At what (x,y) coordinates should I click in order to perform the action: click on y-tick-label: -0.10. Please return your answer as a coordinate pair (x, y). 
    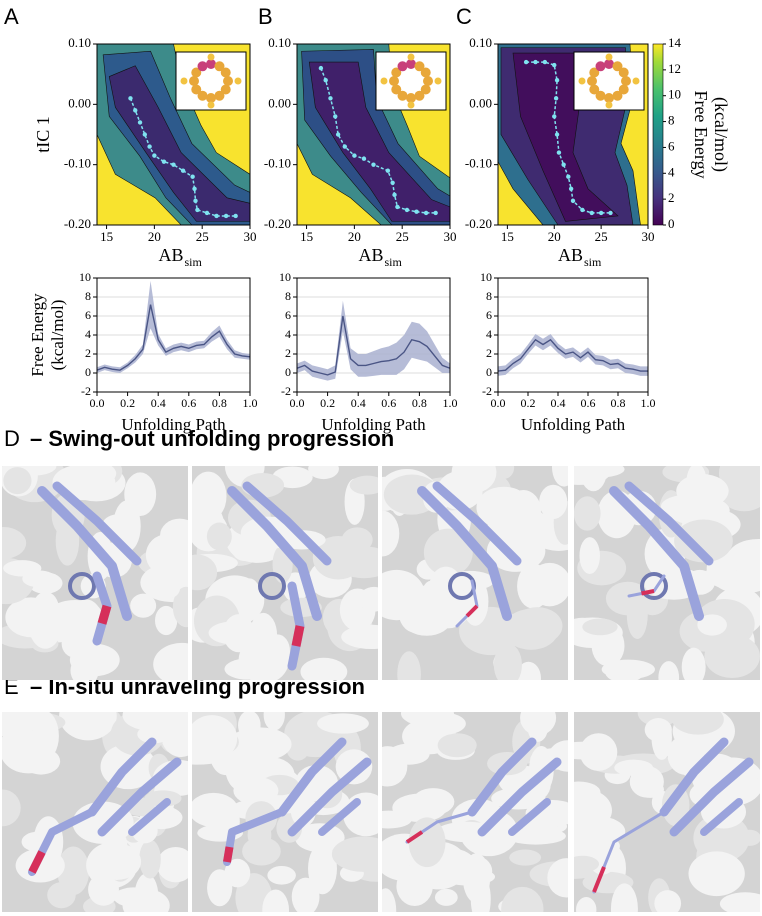
    Looking at the image, I should click on (77, 163).